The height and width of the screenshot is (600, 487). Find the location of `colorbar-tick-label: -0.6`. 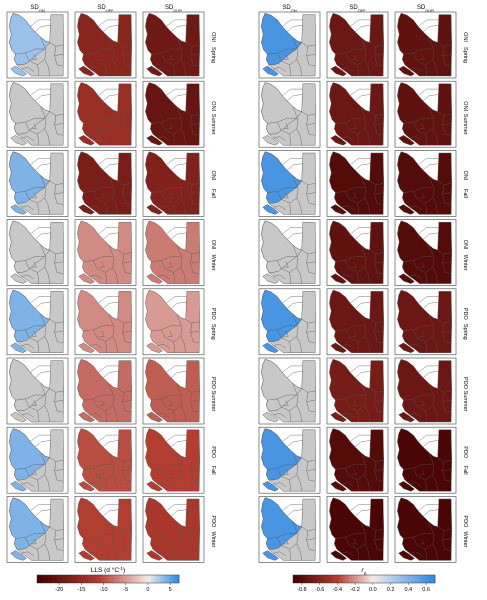

colorbar-tick-label: -0.6 is located at coordinates (319, 590).